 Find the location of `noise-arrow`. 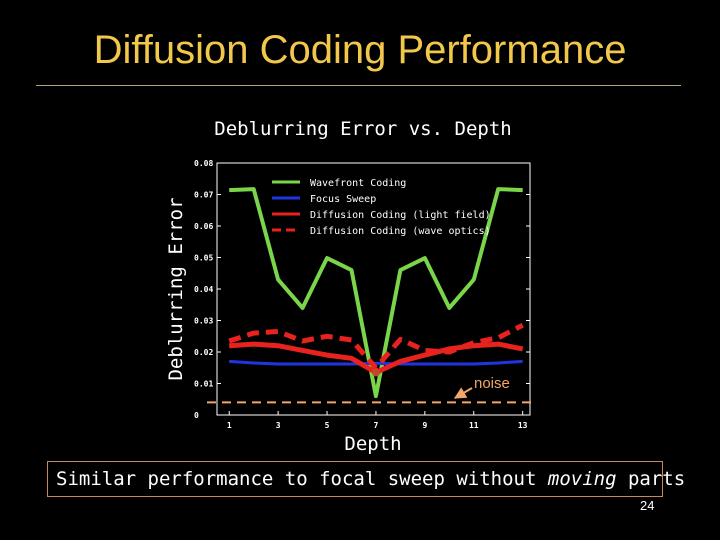

noise-arrow is located at coordinates (463, 393).